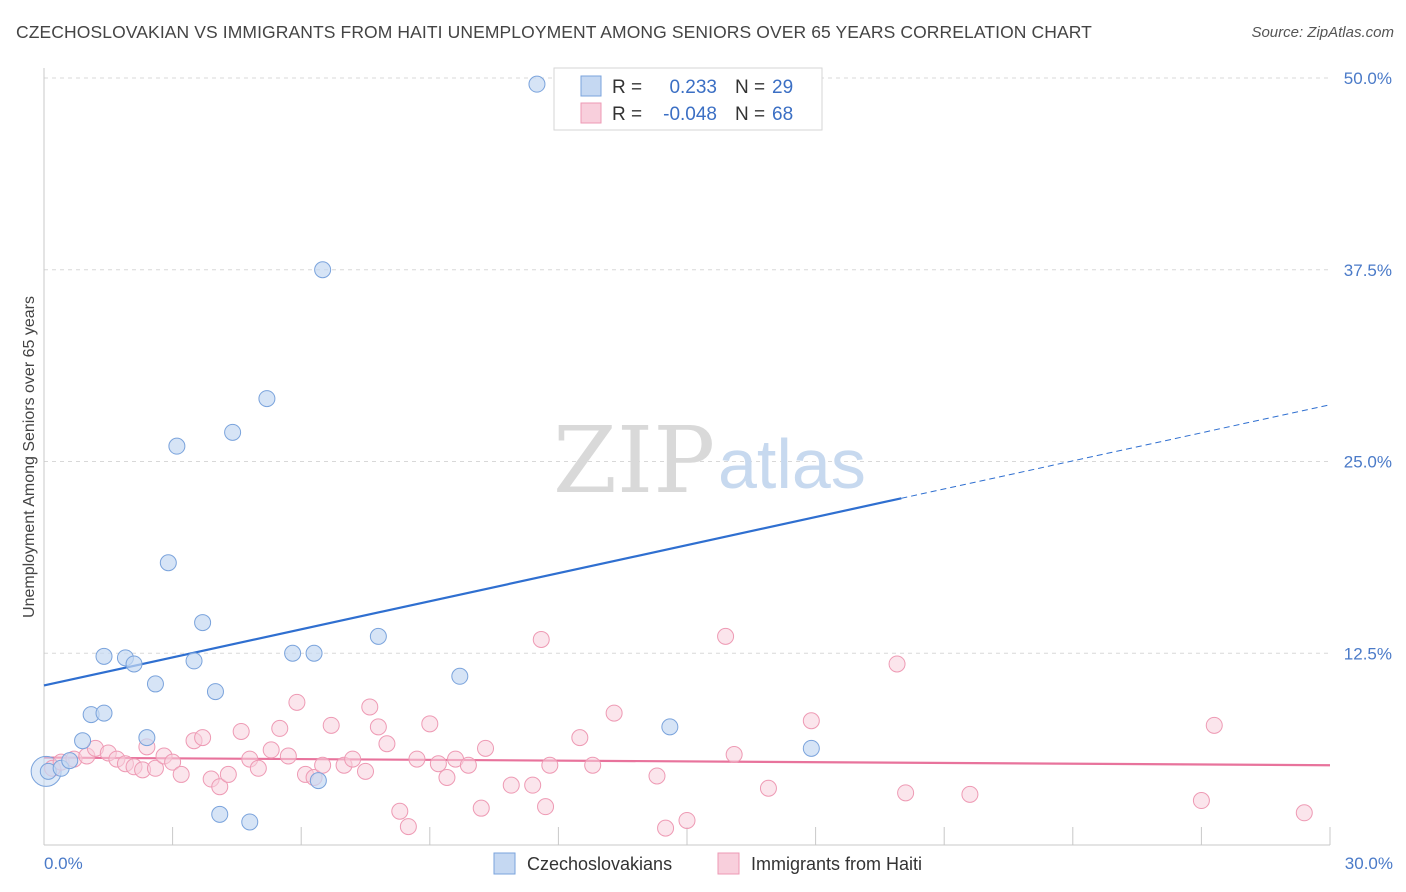  I want to click on y-tick-labels: 12.5% 25.0% 37.5% 50.0%, so click(1368, 366).